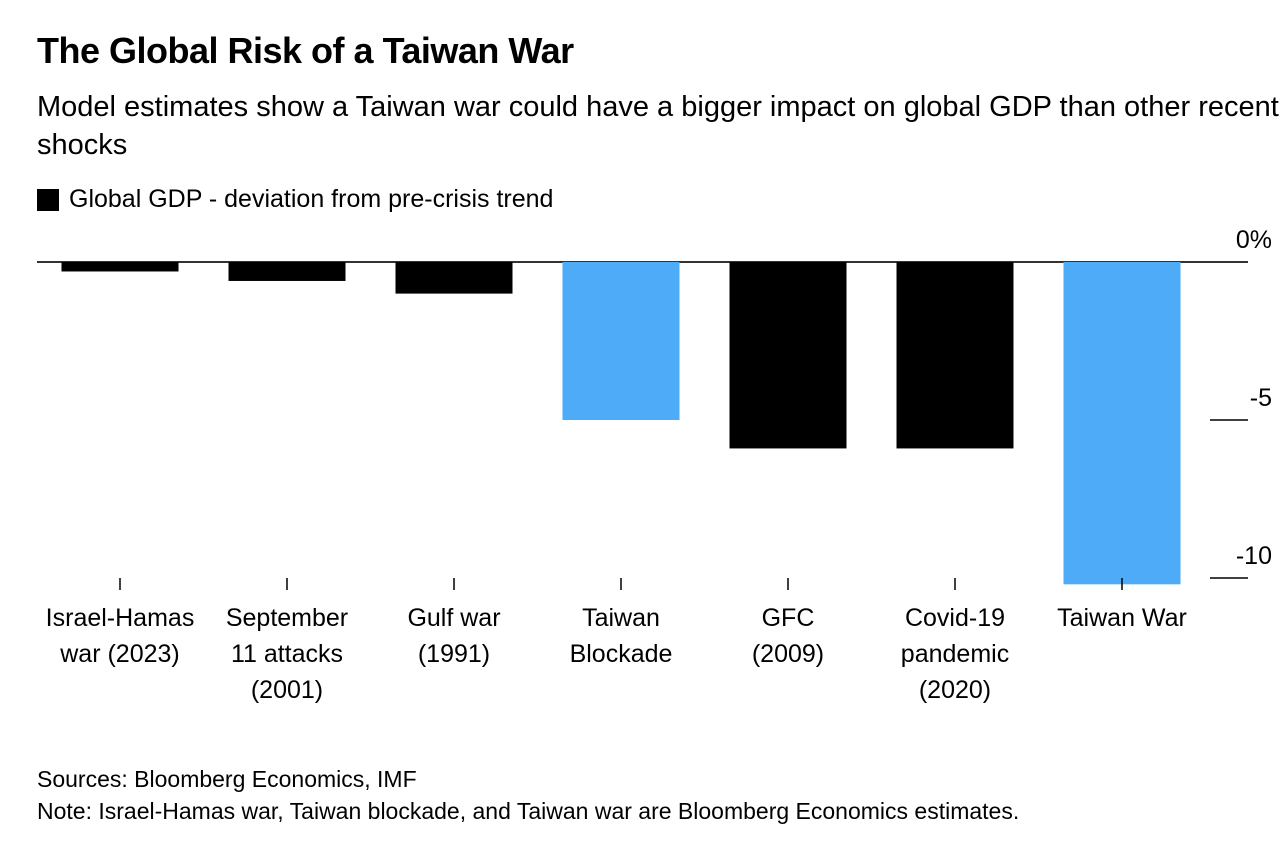 The height and width of the screenshot is (854, 1282). Describe the element at coordinates (287, 690) in the screenshot. I see `x-tick-label: (2001)` at that location.